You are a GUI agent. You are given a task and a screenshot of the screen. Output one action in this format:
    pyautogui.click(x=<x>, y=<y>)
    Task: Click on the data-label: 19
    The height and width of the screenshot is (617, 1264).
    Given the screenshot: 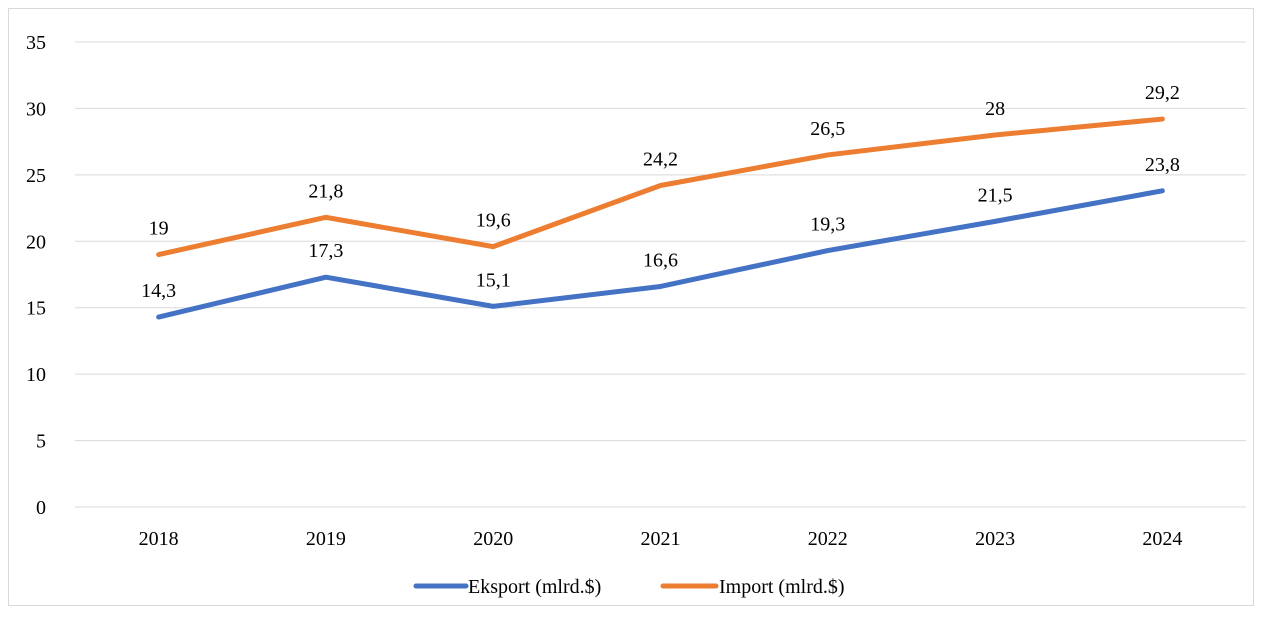 What is the action you would take?
    pyautogui.click(x=159, y=229)
    